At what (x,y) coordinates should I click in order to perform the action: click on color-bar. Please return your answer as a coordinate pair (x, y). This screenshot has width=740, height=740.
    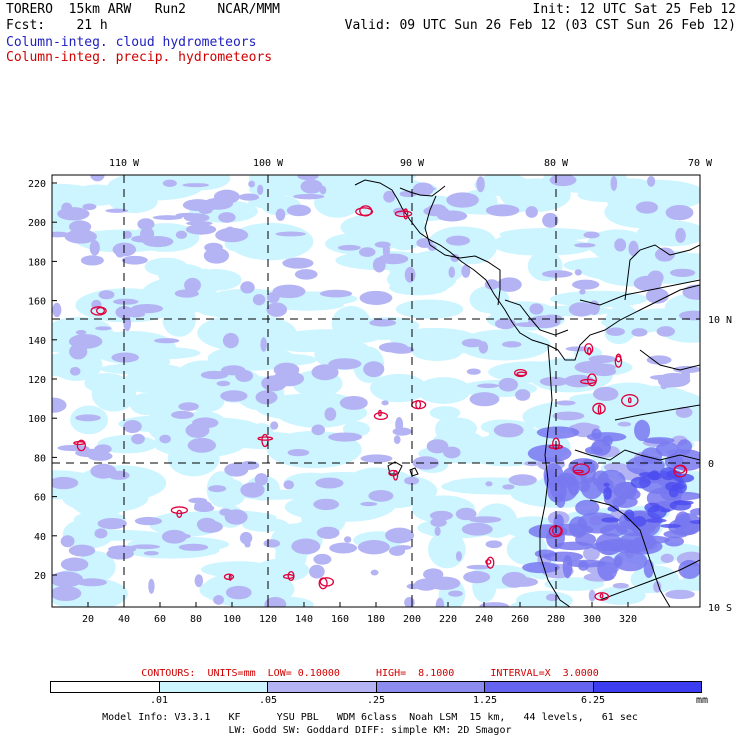
    Looking at the image, I should click on (376, 687).